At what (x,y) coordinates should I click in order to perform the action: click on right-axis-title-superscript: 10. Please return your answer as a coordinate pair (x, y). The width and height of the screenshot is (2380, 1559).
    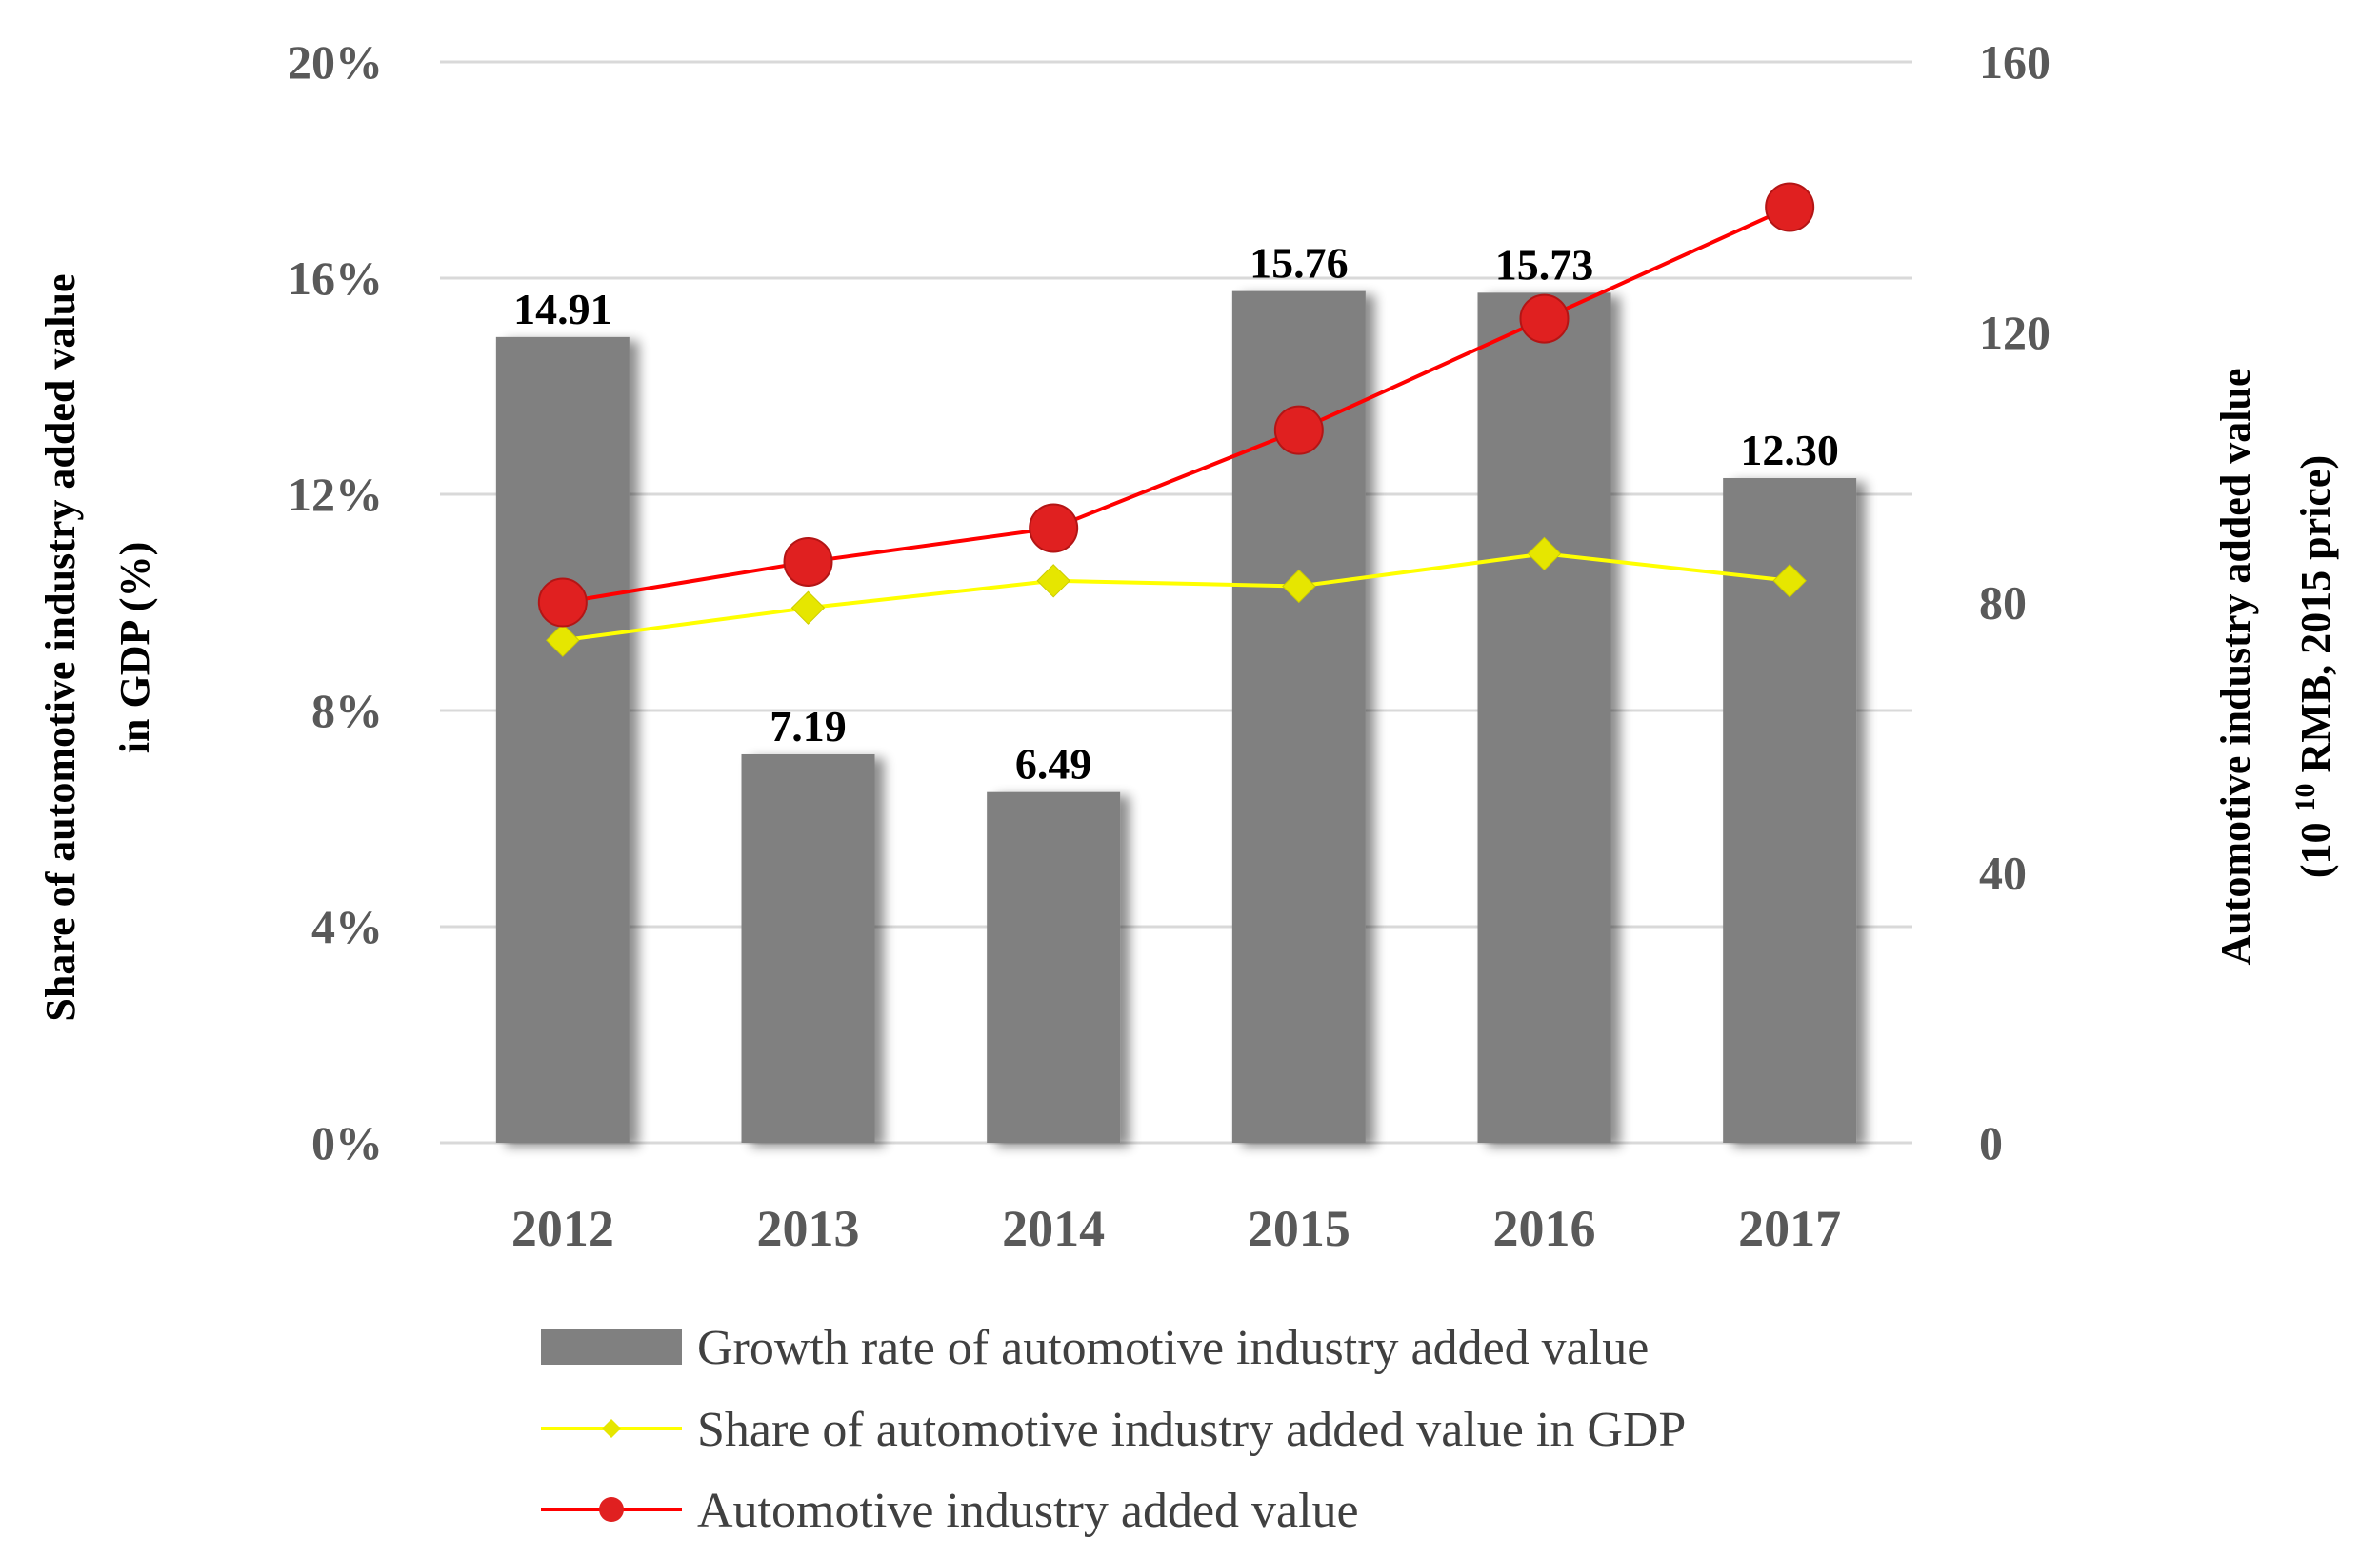
    Looking at the image, I should click on (2305, 797).